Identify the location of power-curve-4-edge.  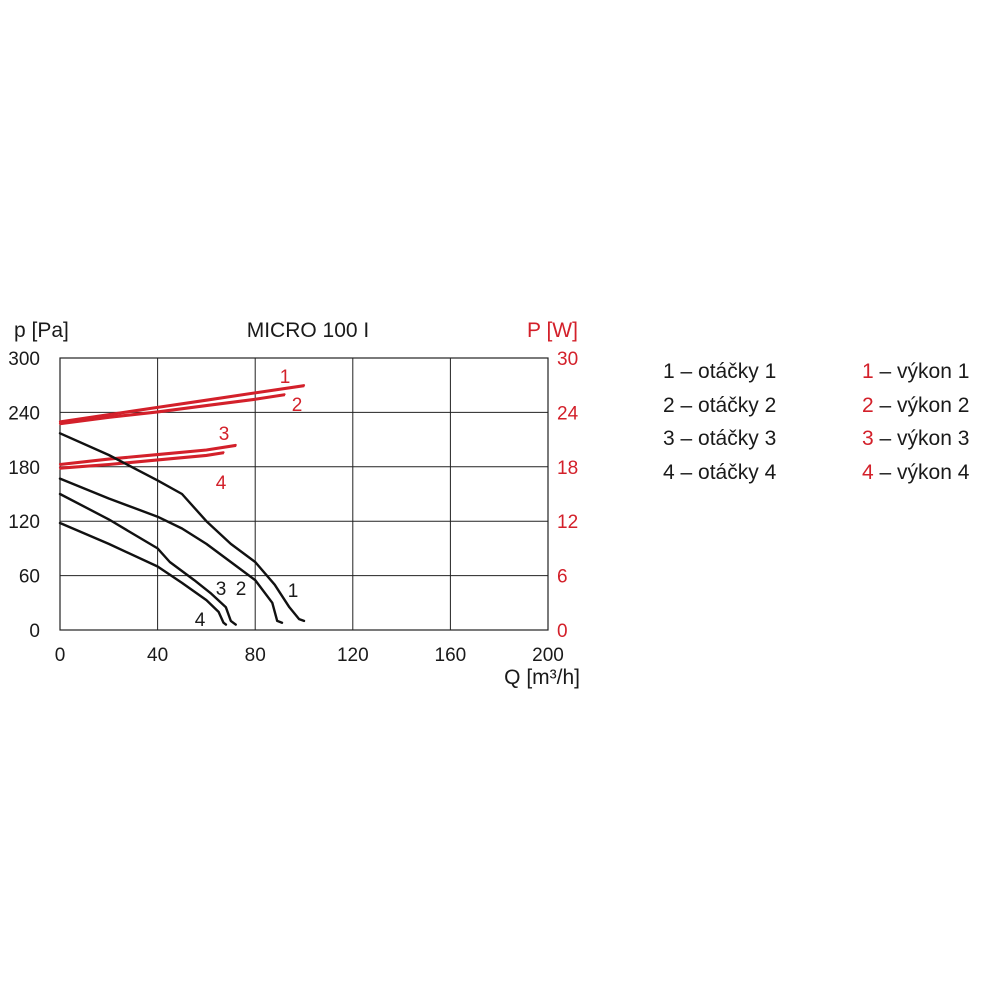
(142, 461).